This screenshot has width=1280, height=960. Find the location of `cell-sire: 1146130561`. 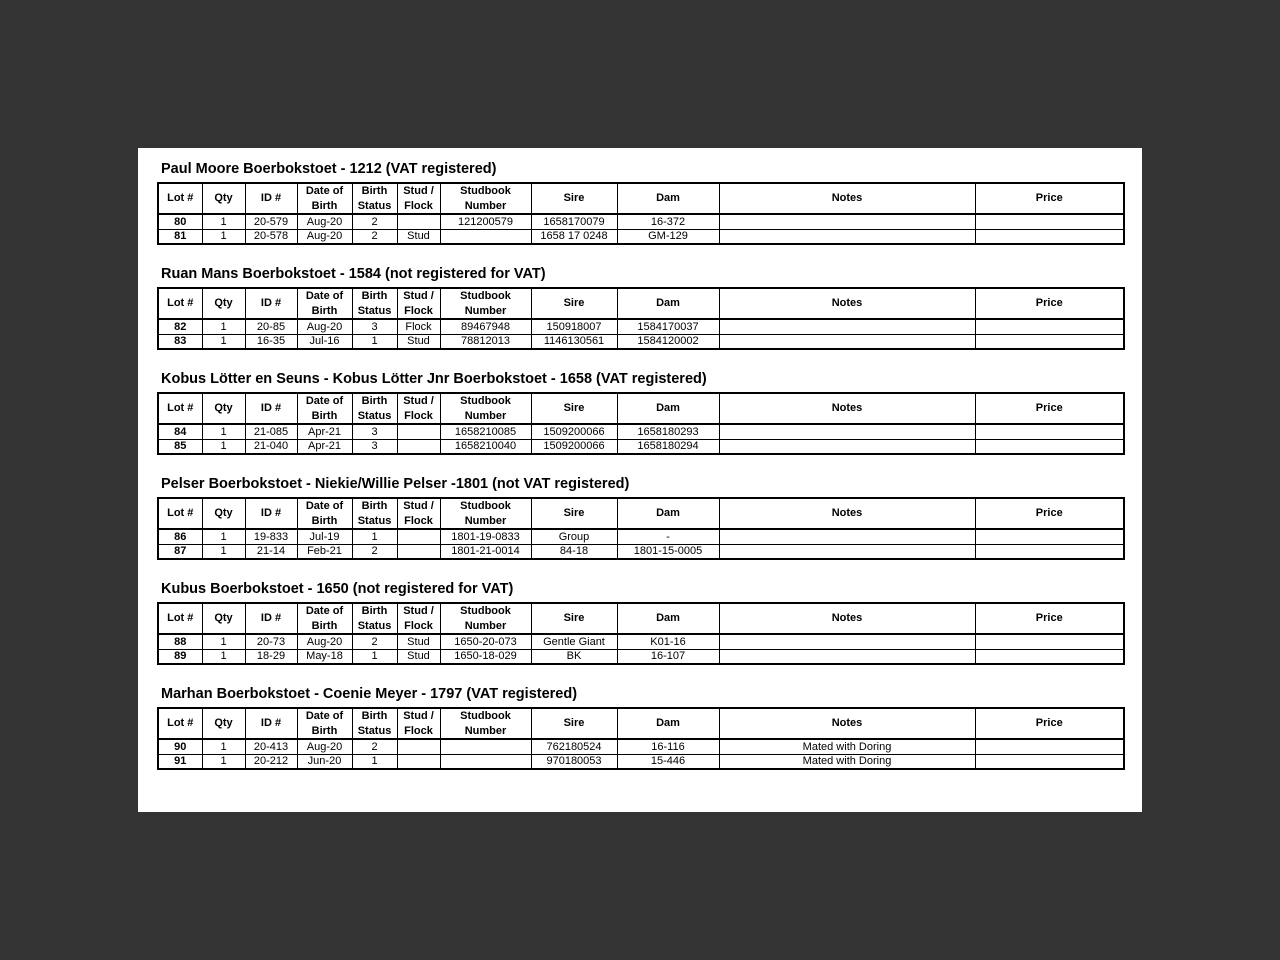

cell-sire: 1146130561 is located at coordinates (574, 341).